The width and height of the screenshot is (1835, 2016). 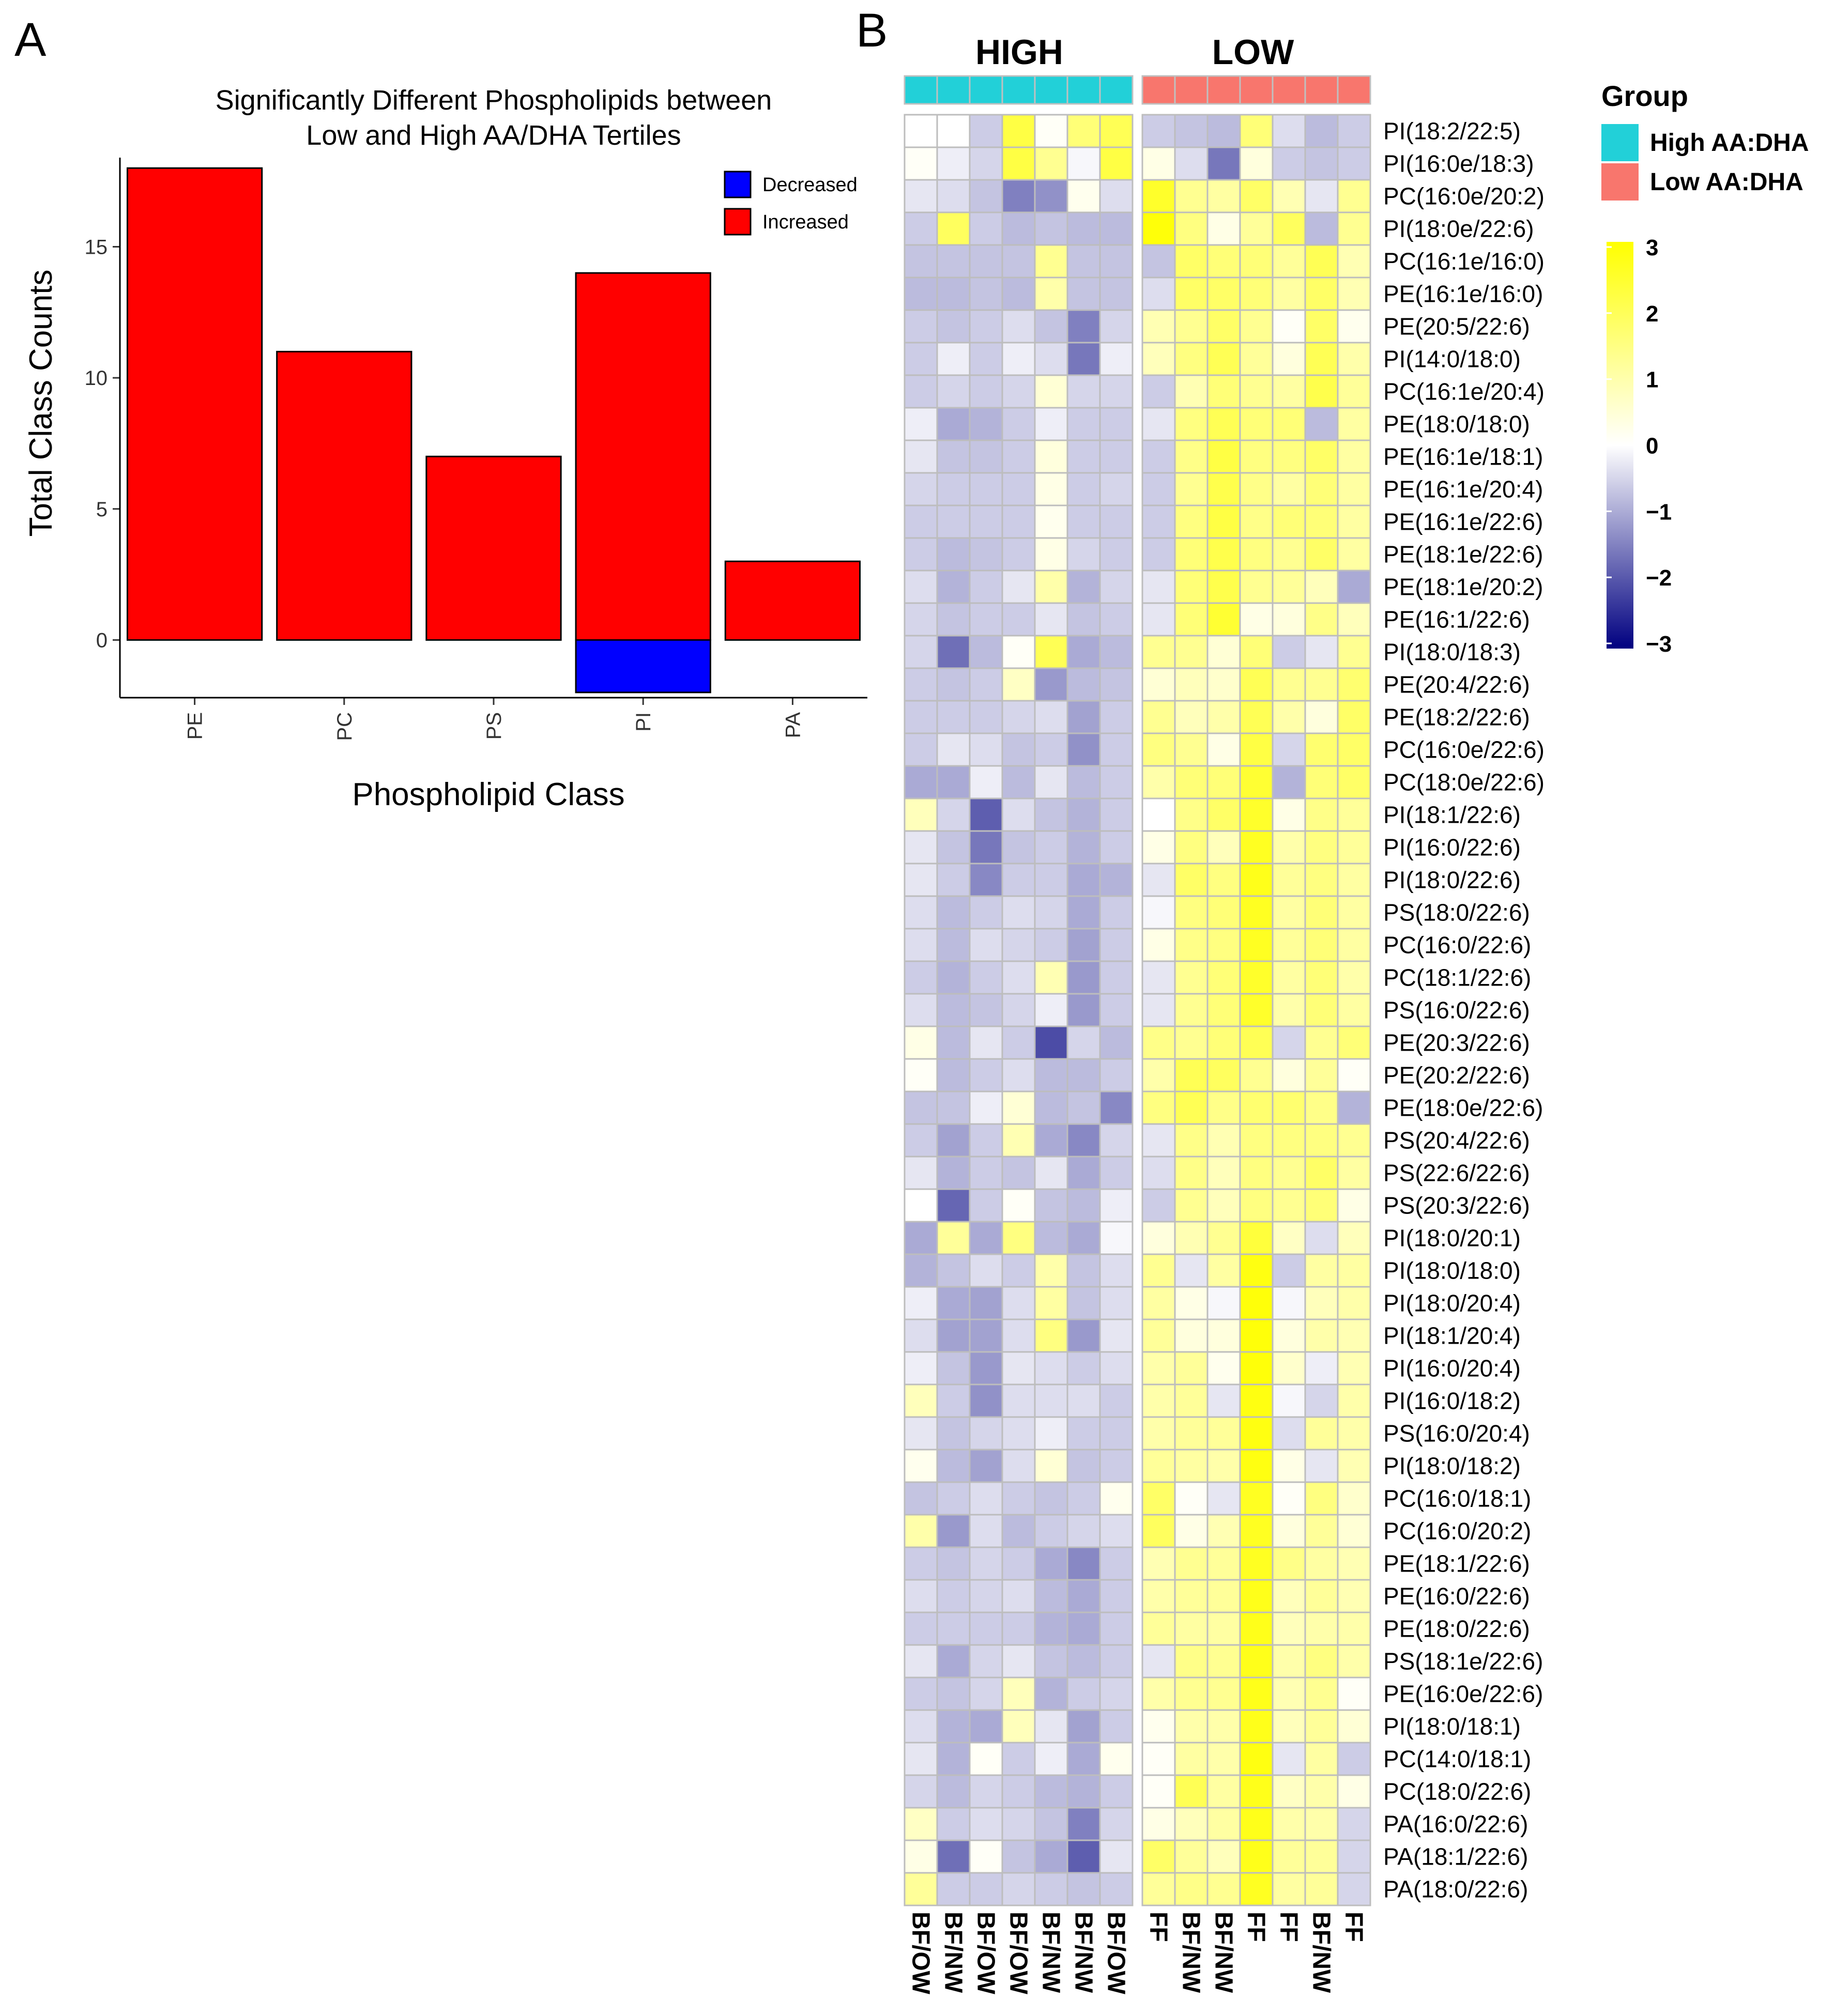 I want to click on colorbar-tick-label: −1, so click(x=1659, y=512).